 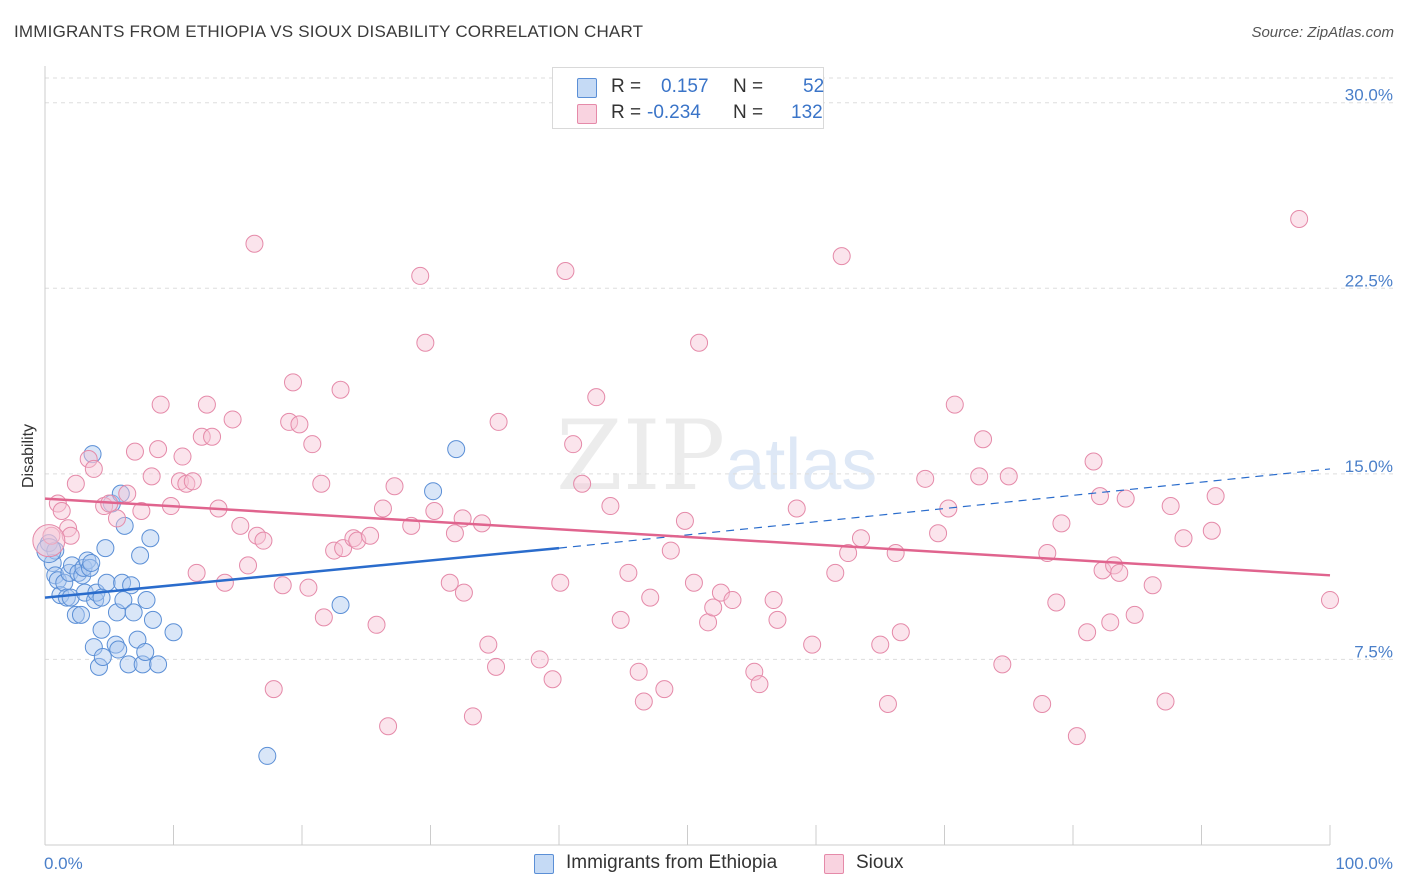 What do you see at coordinates (28, 456) in the screenshot?
I see `y-axis-label: Disability` at bounding box center [28, 456].